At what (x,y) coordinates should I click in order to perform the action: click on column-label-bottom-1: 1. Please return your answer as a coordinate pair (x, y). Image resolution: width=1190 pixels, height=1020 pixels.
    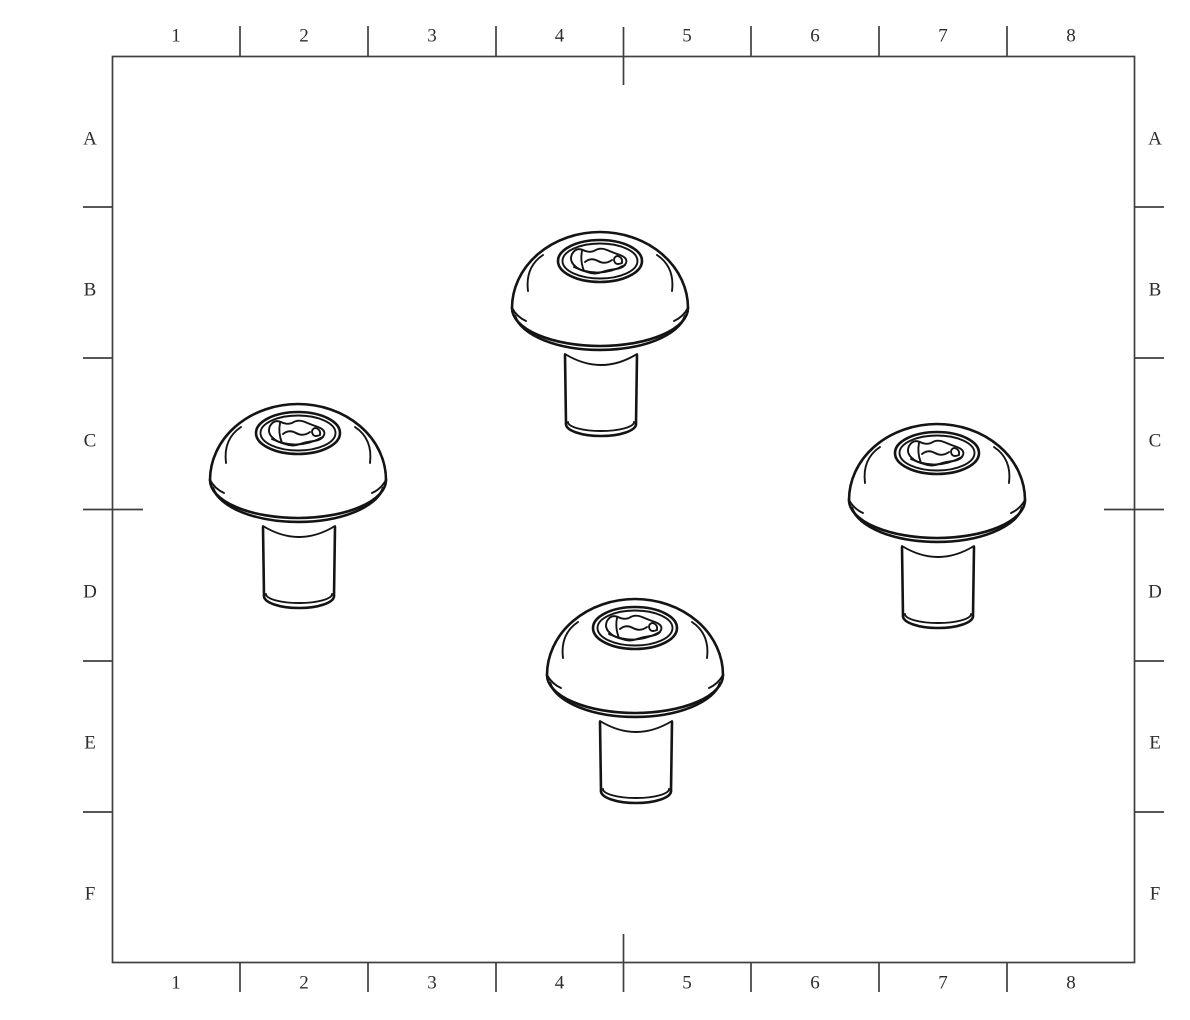
    Looking at the image, I should click on (176, 983).